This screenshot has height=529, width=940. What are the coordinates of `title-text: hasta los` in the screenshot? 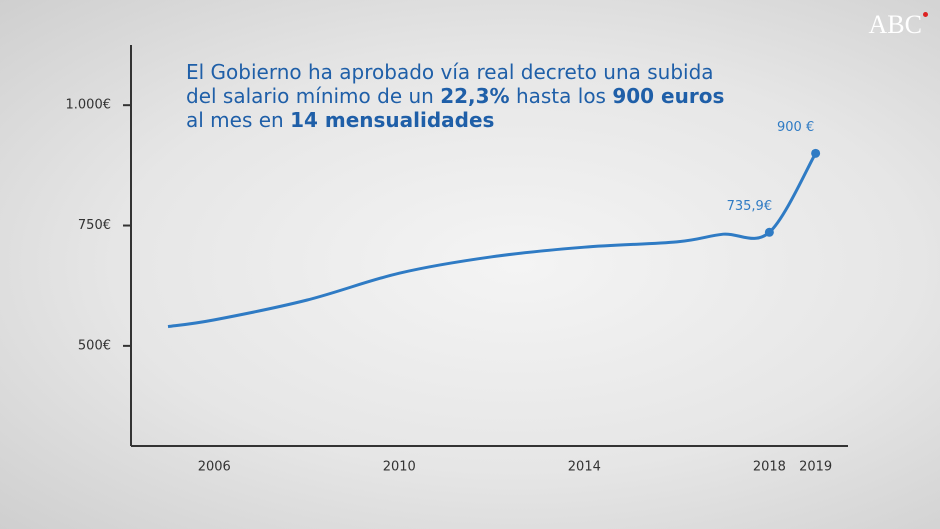 It's located at (561, 96).